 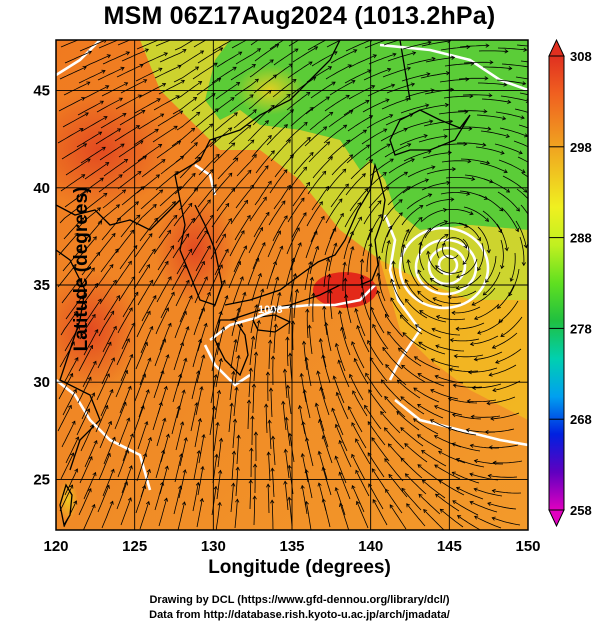 I want to click on x-axis-ticks: 120 125 130 135 140 145 150, so click(x=291, y=546).